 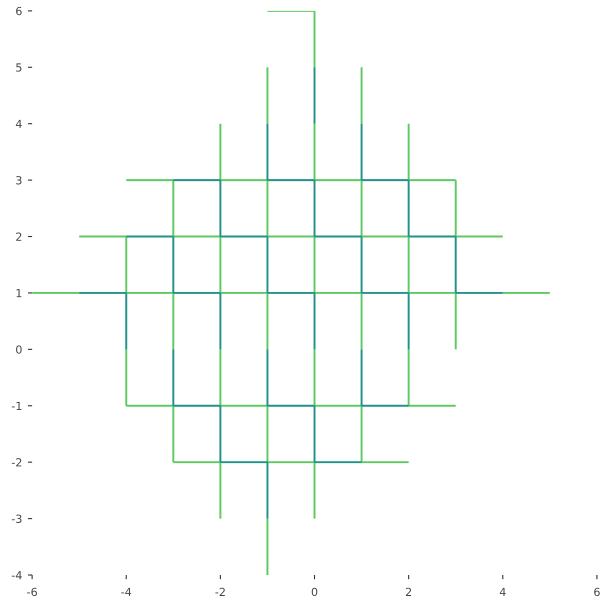 What do you see at coordinates (19, 349) in the screenshot?
I see `y-tick-label: 0` at bounding box center [19, 349].